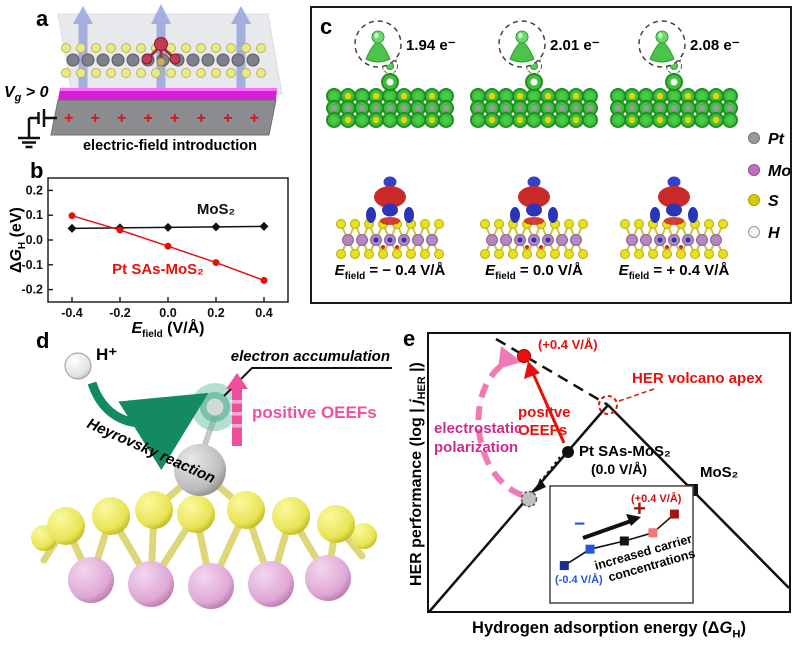 The image size is (799, 650). I want to click on inset-arrow-head, so click(633, 520).